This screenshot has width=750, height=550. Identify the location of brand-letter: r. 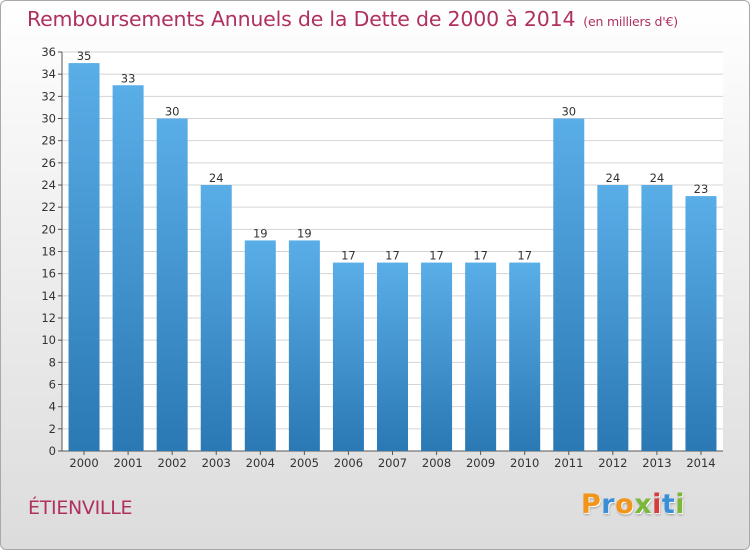
(608, 504).